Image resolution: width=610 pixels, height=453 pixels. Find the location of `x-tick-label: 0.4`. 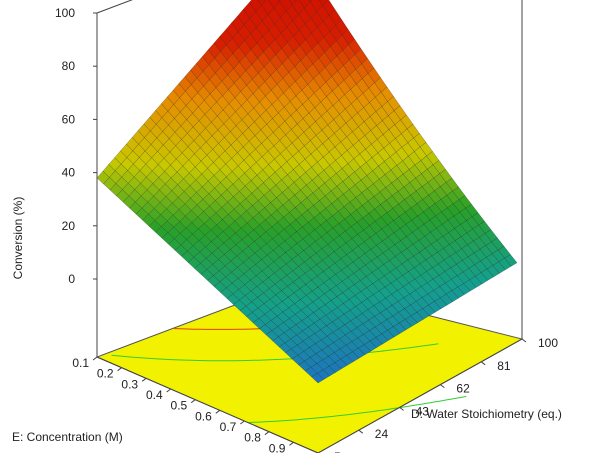

x-tick-label: 0.4 is located at coordinates (154, 395).